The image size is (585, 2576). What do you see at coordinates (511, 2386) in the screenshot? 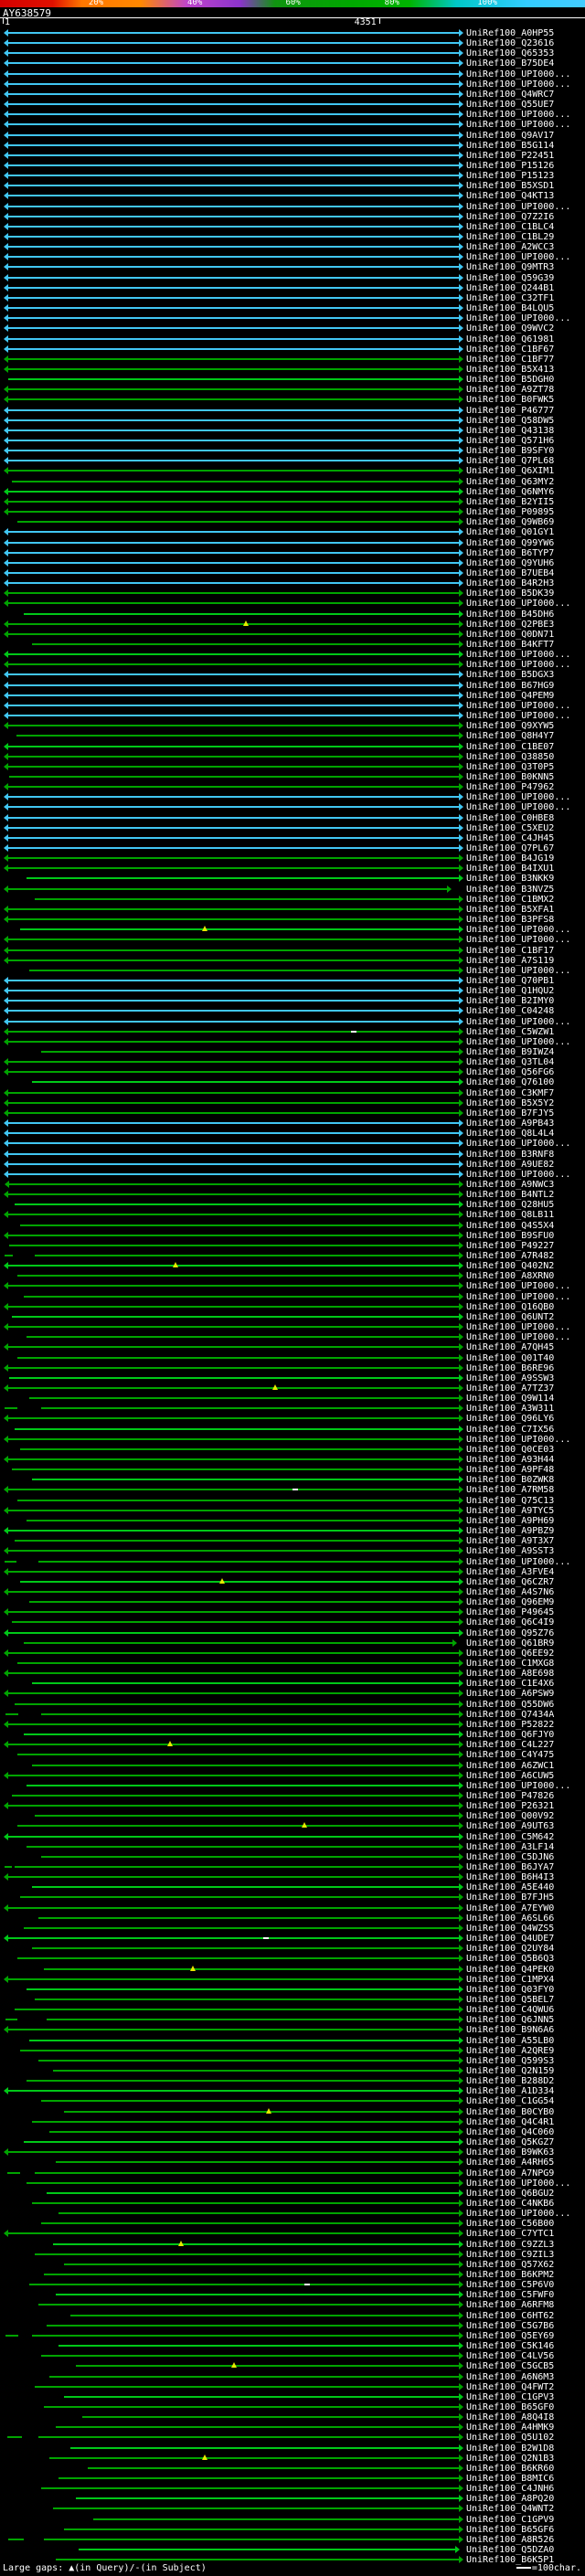
I see `hit-label: UniRef100_Q4FWT2` at bounding box center [511, 2386].